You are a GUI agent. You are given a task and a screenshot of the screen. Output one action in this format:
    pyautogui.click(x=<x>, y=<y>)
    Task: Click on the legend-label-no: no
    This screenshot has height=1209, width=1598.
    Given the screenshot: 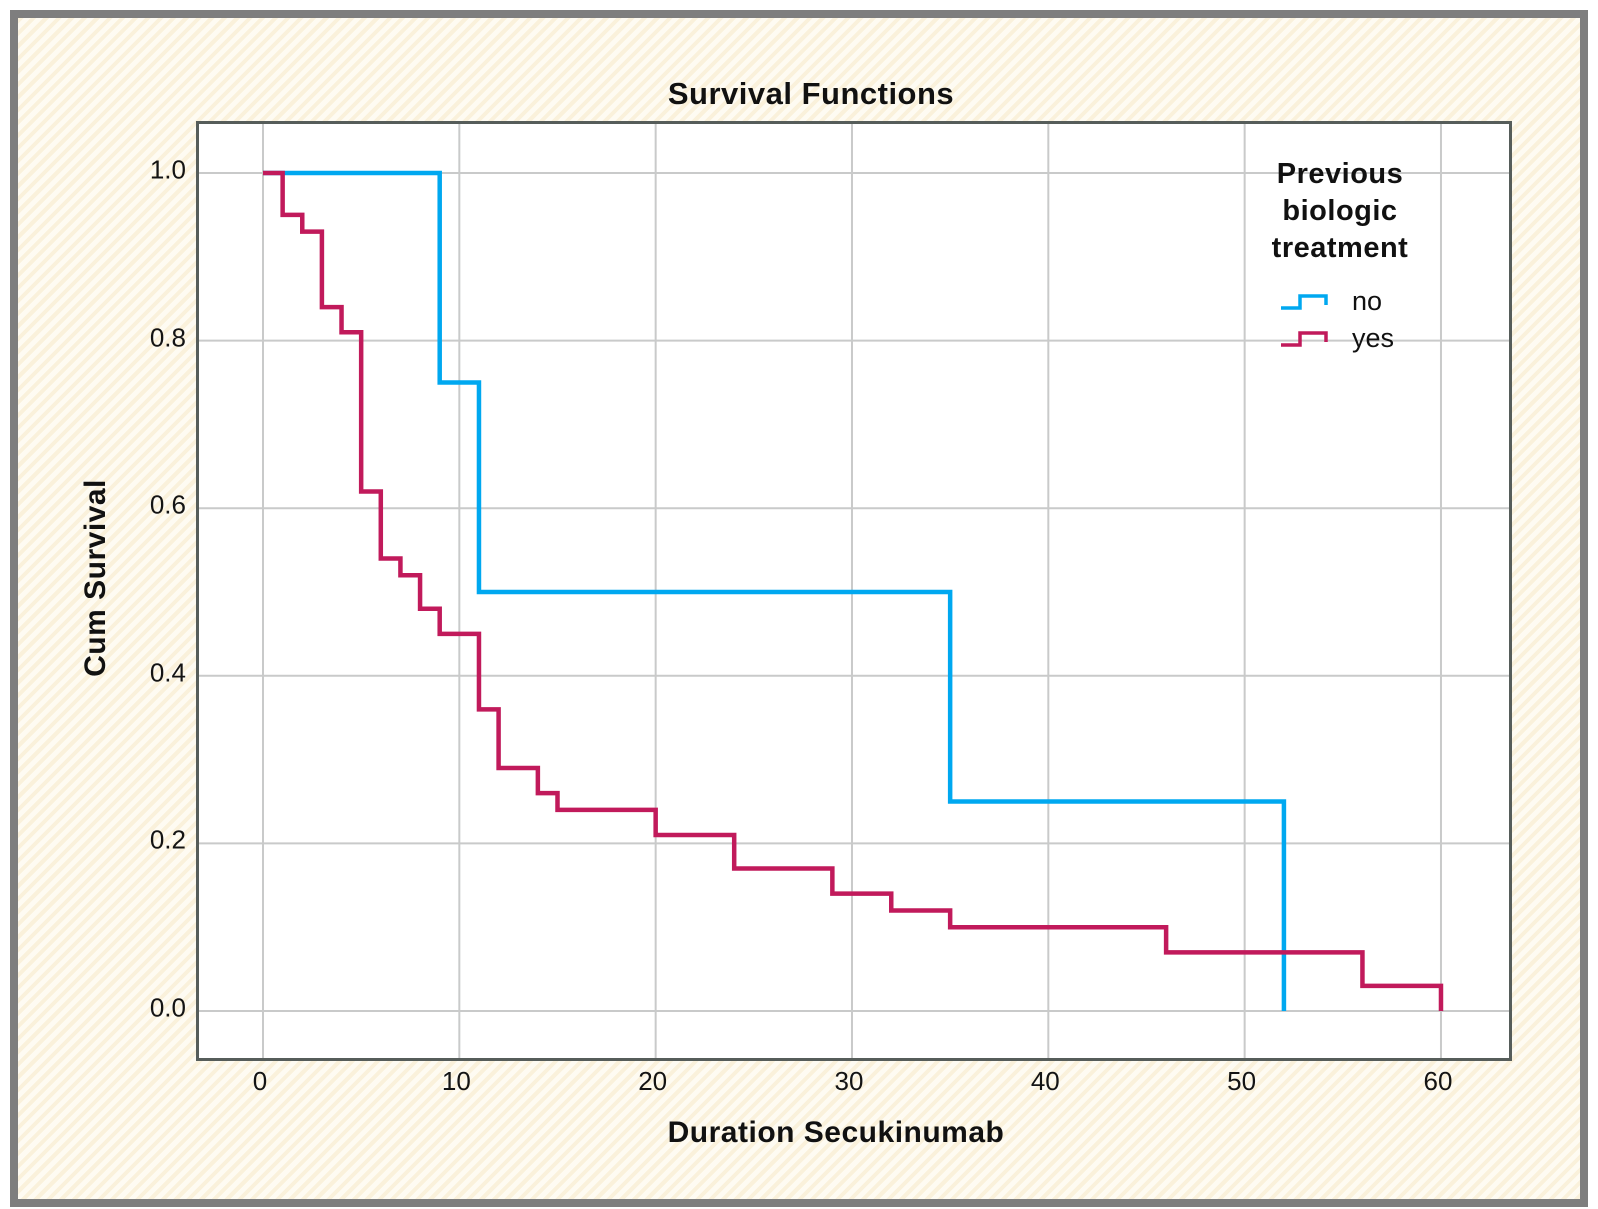 What is the action you would take?
    pyautogui.click(x=1367, y=301)
    